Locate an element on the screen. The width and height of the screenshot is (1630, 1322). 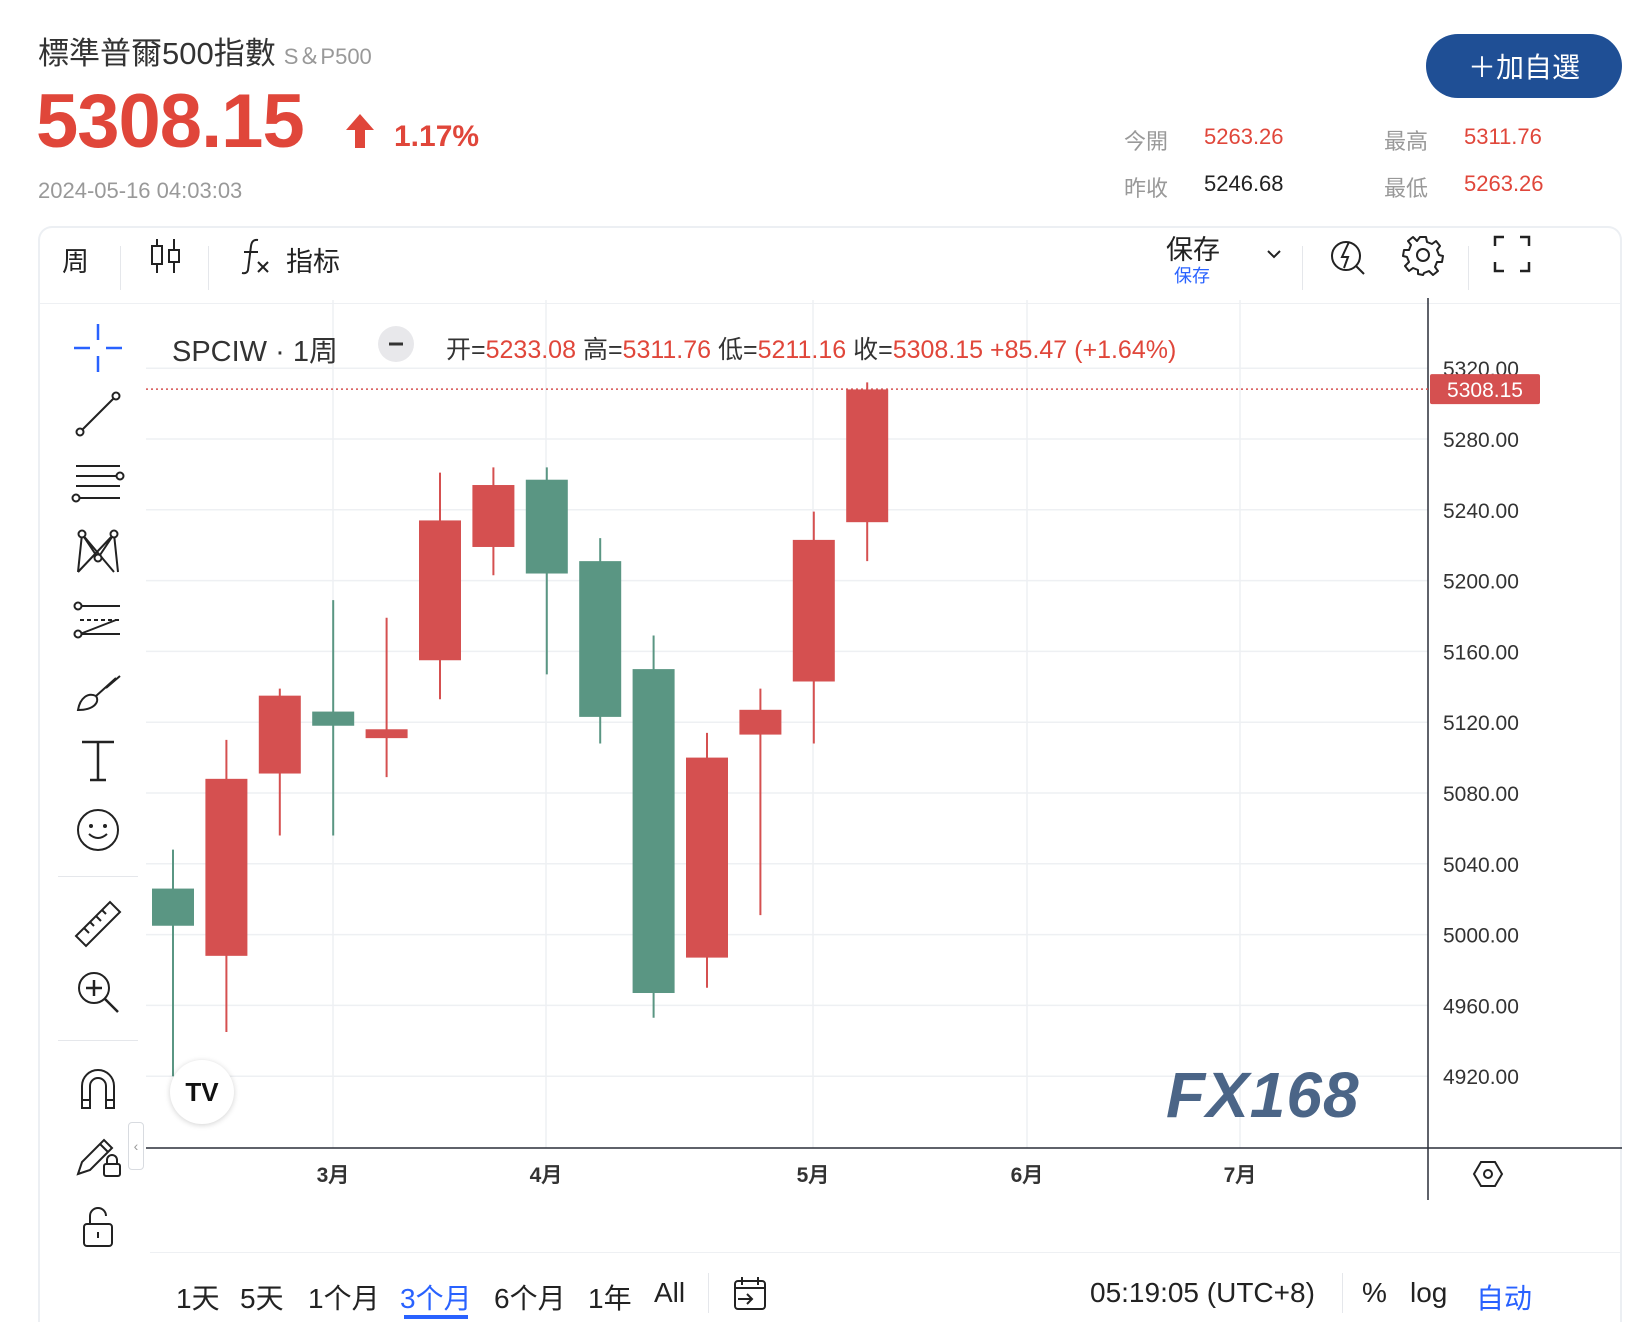
low-label: 低= is located at coordinates (738, 350).